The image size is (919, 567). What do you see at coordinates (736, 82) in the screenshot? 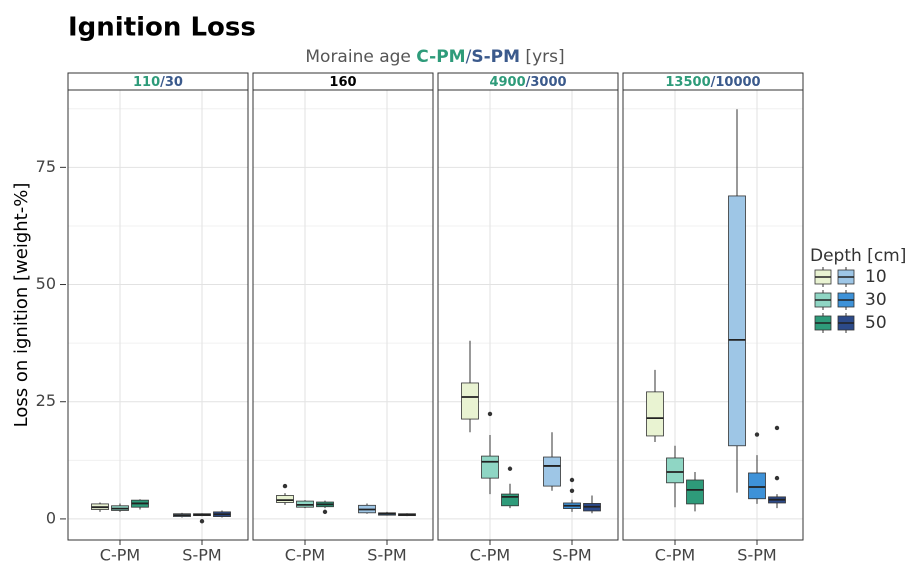
I see `facet-label-part: /10000` at bounding box center [736, 82].